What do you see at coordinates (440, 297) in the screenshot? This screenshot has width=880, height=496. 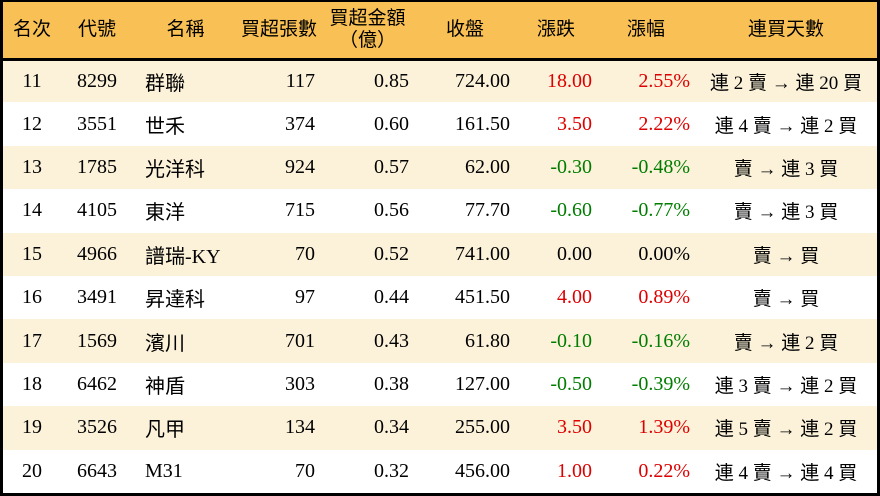 I see `table-row-rank-16: 16 3491 昇達科 97 0.44 451.50 4.00 0.89% 賣 → 買` at bounding box center [440, 297].